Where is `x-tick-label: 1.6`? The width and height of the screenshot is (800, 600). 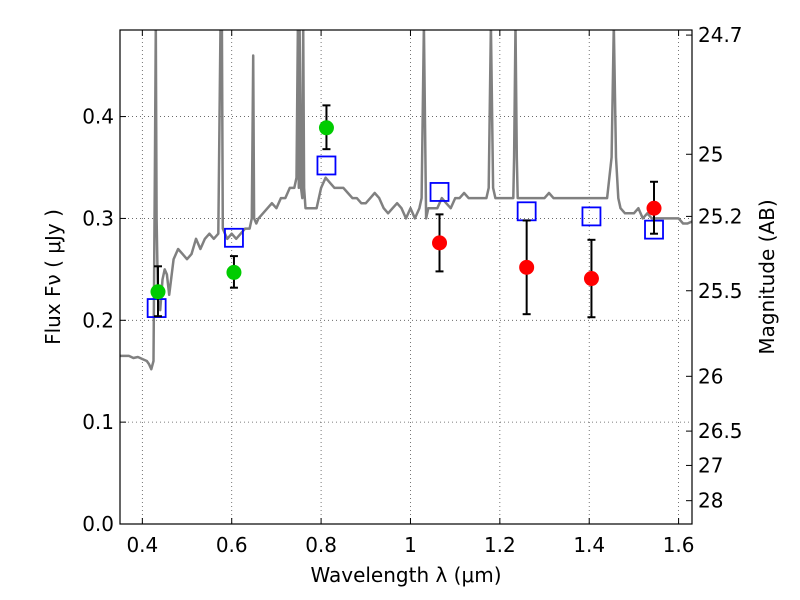
x-tick-label: 1.6 is located at coordinates (679, 545).